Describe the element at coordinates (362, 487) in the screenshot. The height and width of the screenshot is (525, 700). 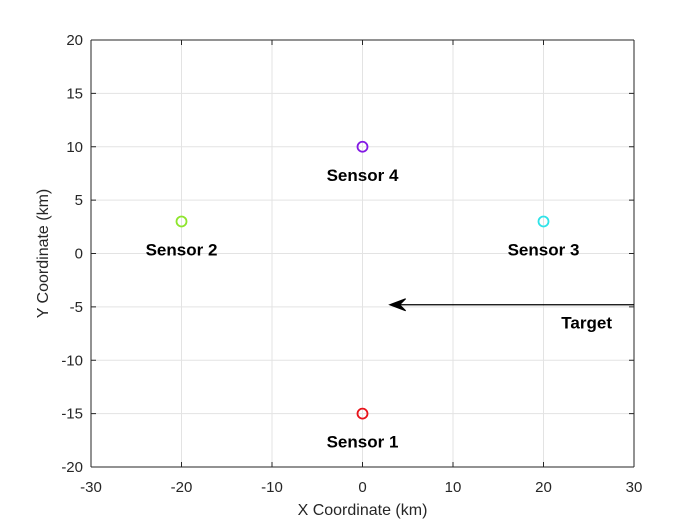
I see `x-tick-label: 0` at that location.